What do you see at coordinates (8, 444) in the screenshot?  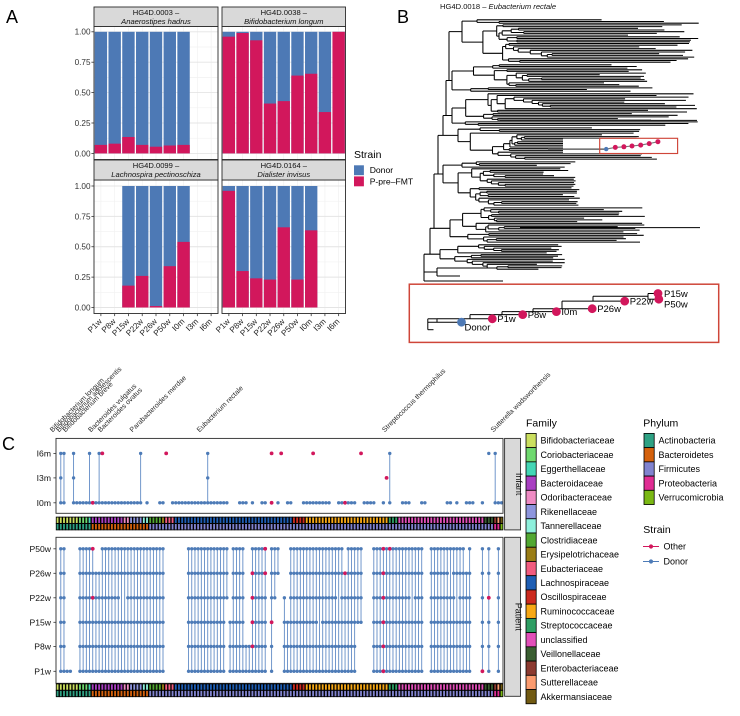 I see `svg-text: C` at bounding box center [8, 444].